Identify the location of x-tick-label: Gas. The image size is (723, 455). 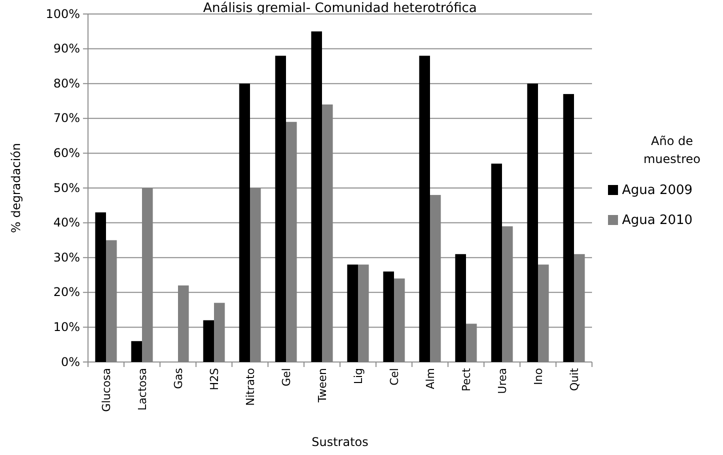
(178, 378).